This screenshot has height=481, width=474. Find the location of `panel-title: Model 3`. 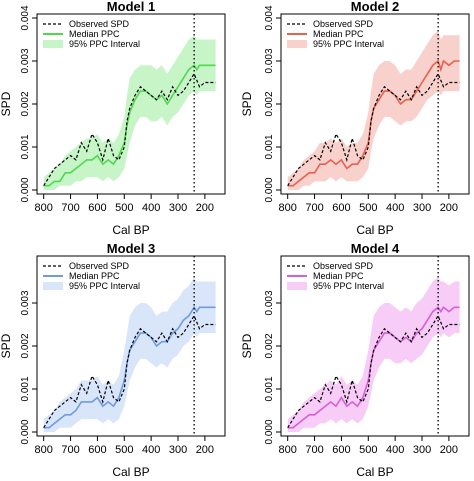

panel-title: Model 3 is located at coordinates (131, 248).